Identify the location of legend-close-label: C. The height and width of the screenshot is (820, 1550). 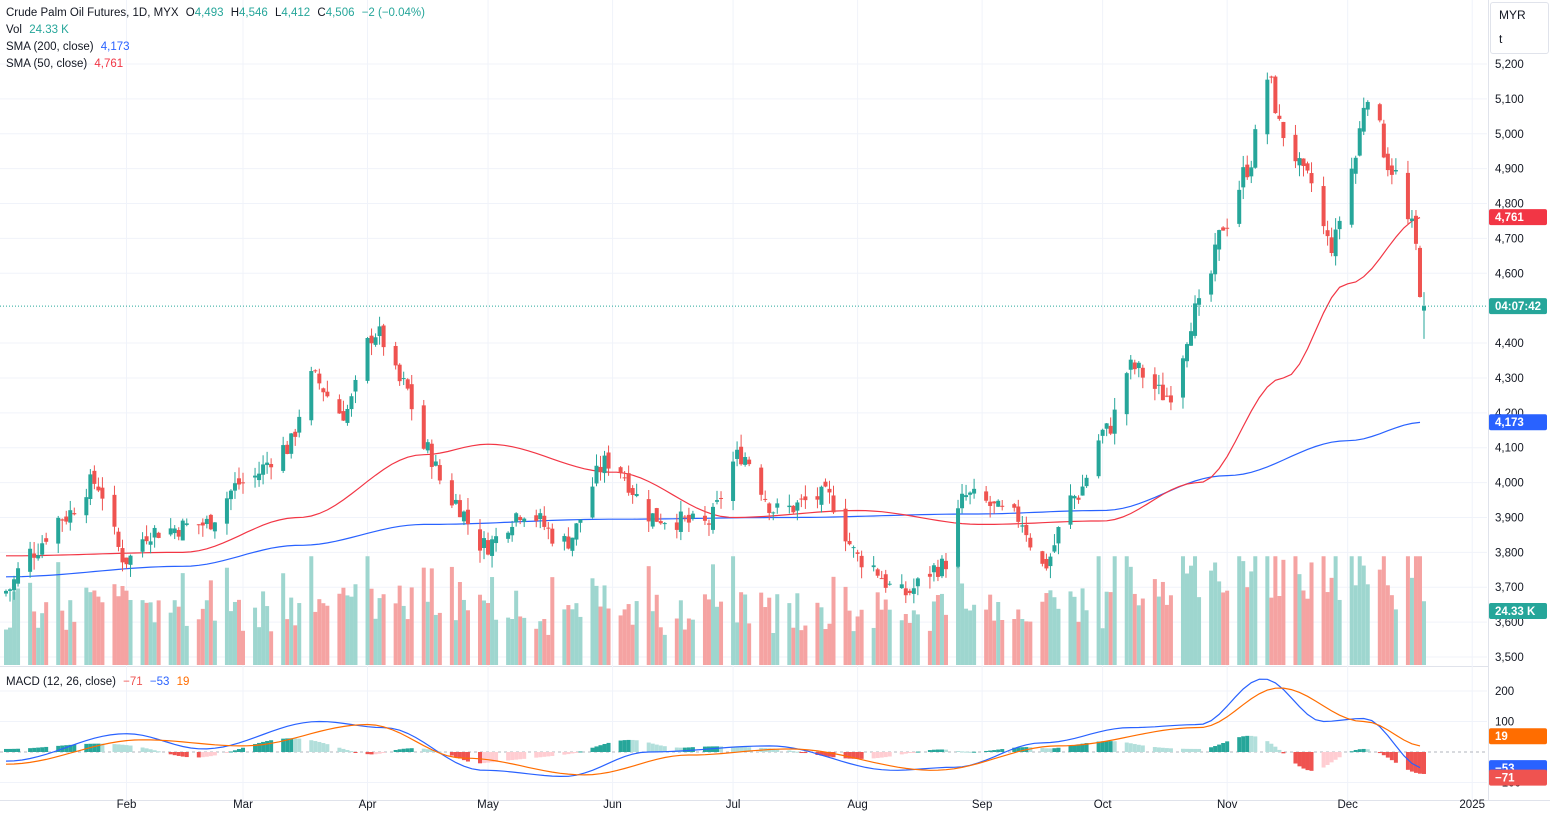
(321, 13).